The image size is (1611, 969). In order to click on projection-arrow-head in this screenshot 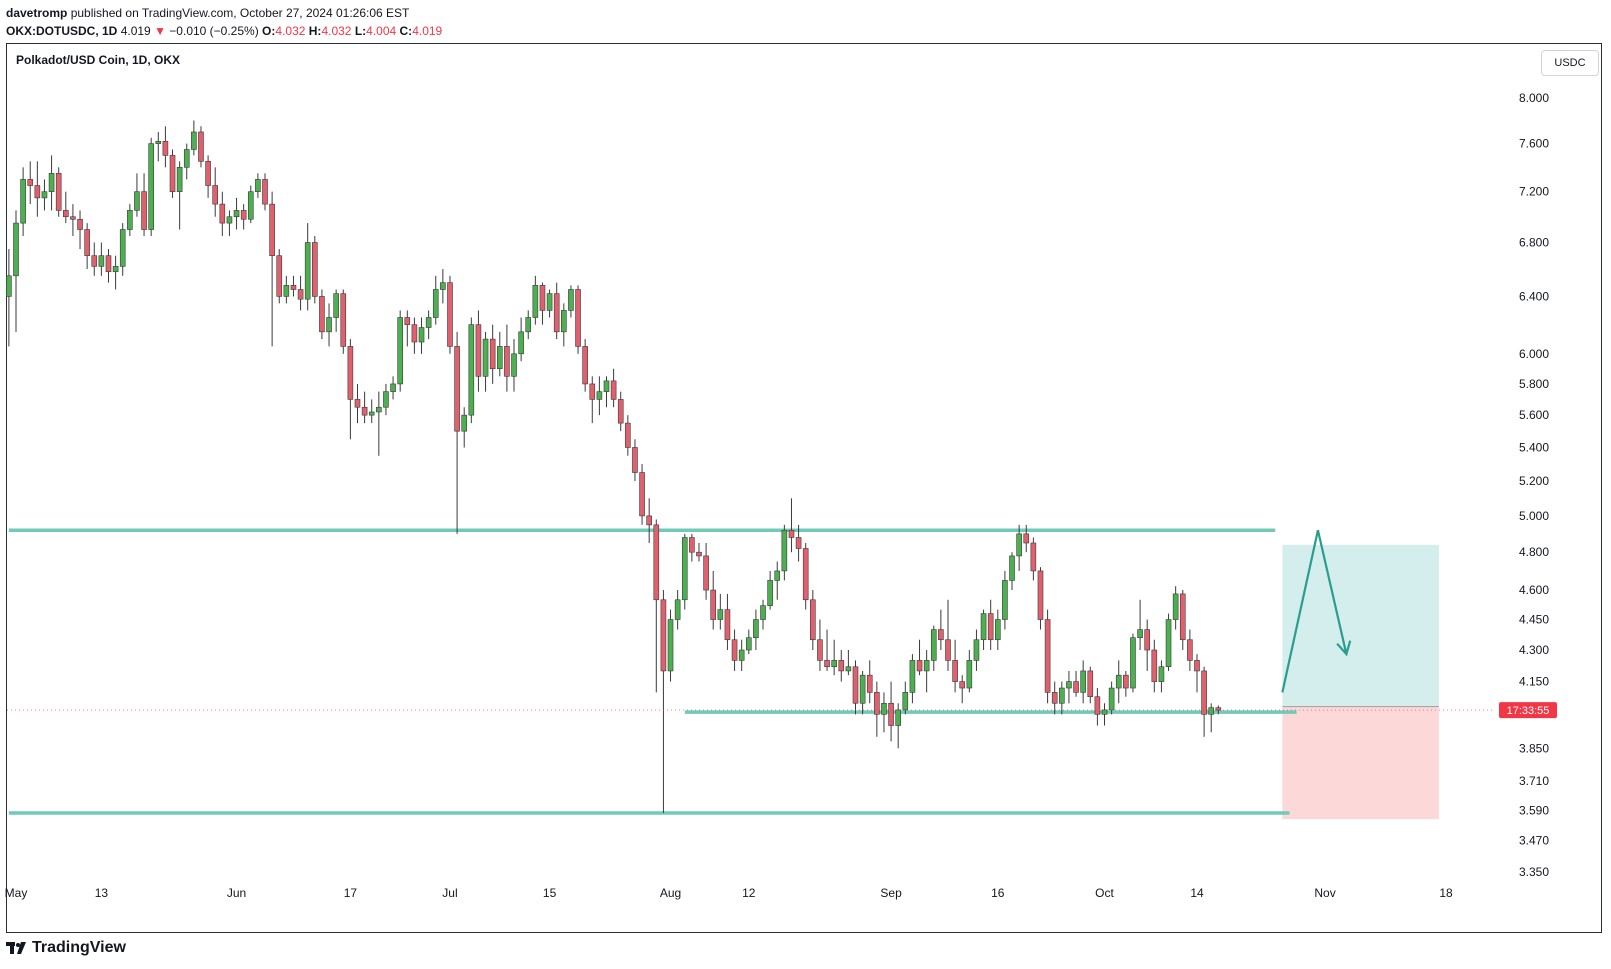, I will do `click(1344, 648)`.